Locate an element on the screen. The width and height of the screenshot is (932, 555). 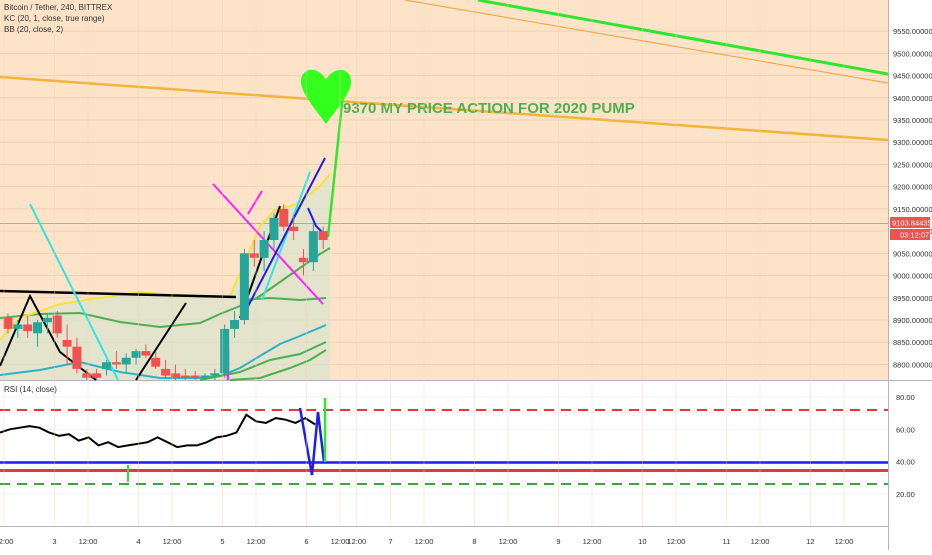
price-tick-label: 9150.00000 is located at coordinates (912, 209).